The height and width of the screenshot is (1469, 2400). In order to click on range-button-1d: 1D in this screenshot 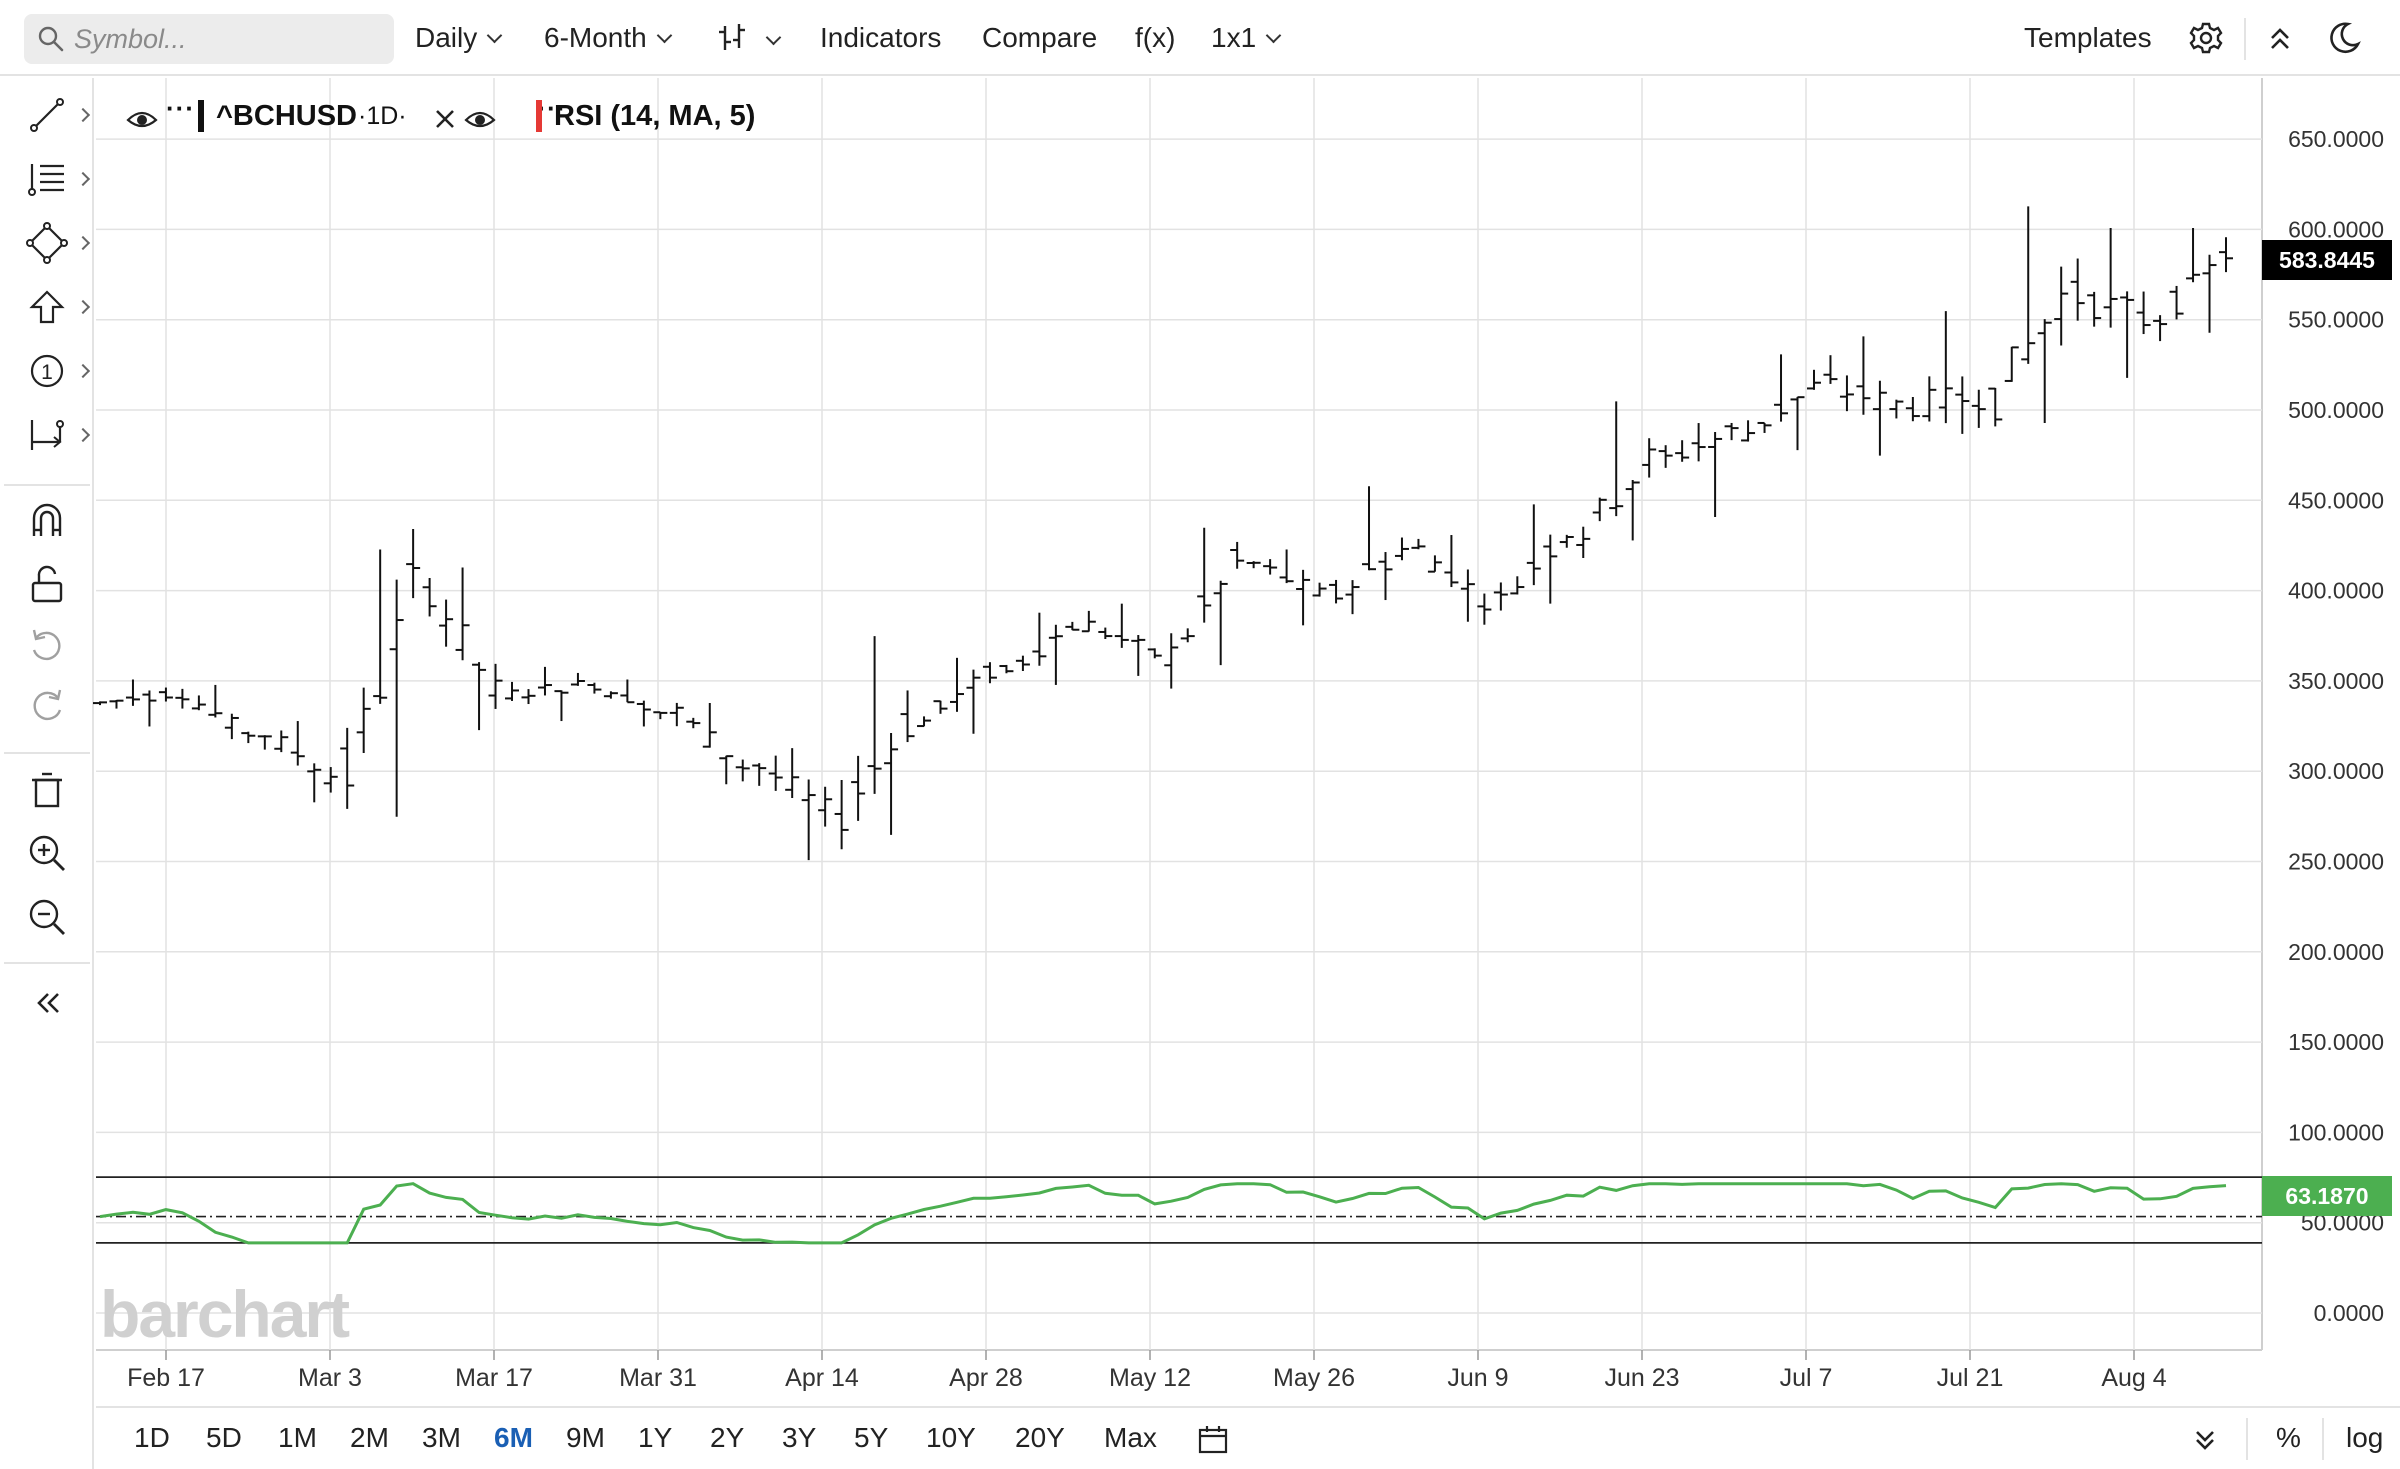, I will do `click(152, 1437)`.